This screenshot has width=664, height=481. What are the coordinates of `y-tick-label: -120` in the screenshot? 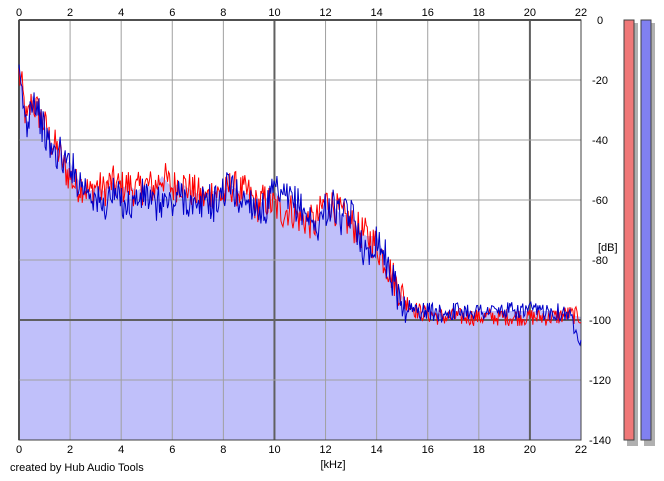 It's located at (600, 381).